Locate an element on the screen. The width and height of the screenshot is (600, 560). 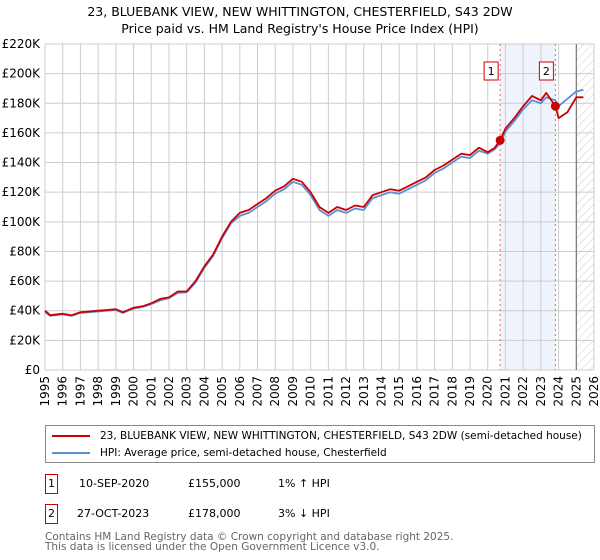
y-tick-label: £160K is located at coordinates (22, 133).